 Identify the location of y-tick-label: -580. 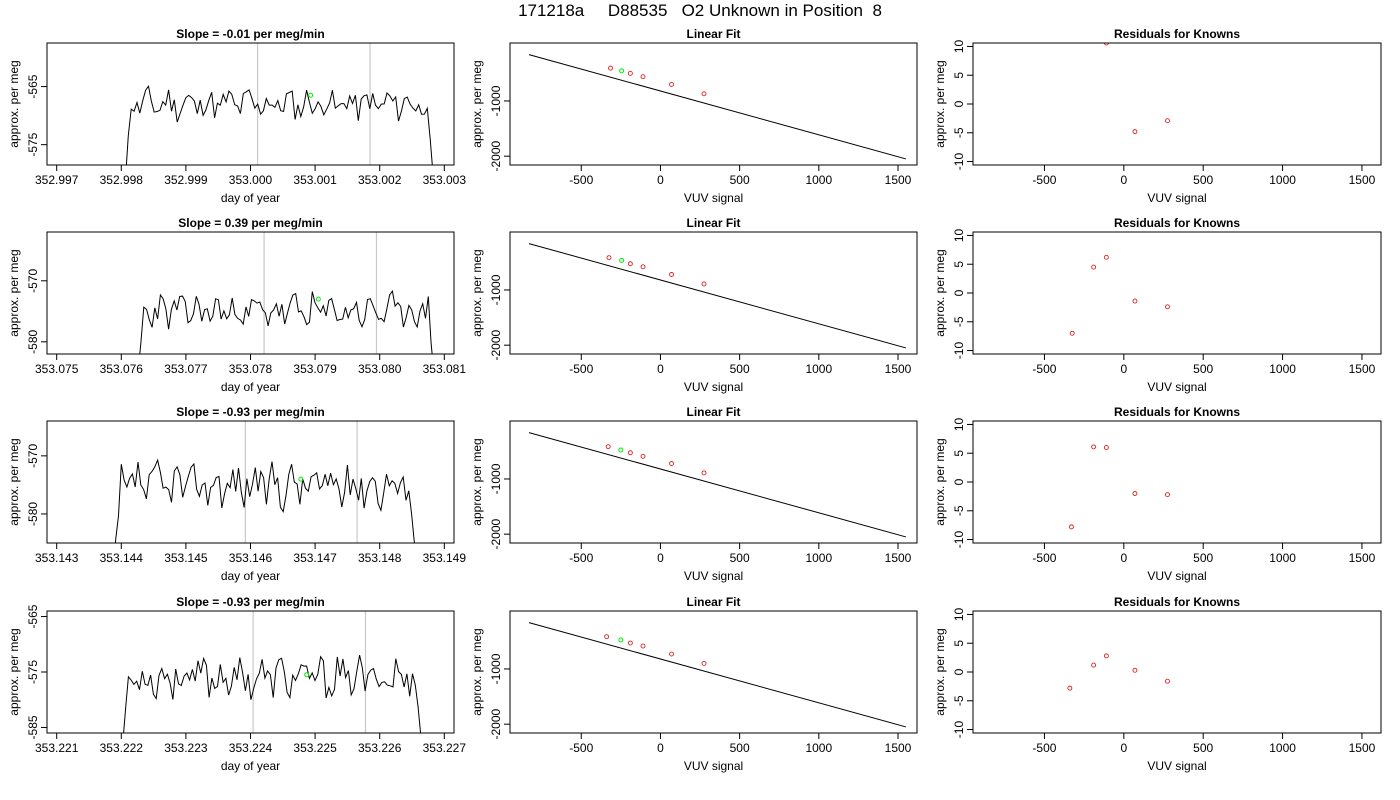
(33, 514).